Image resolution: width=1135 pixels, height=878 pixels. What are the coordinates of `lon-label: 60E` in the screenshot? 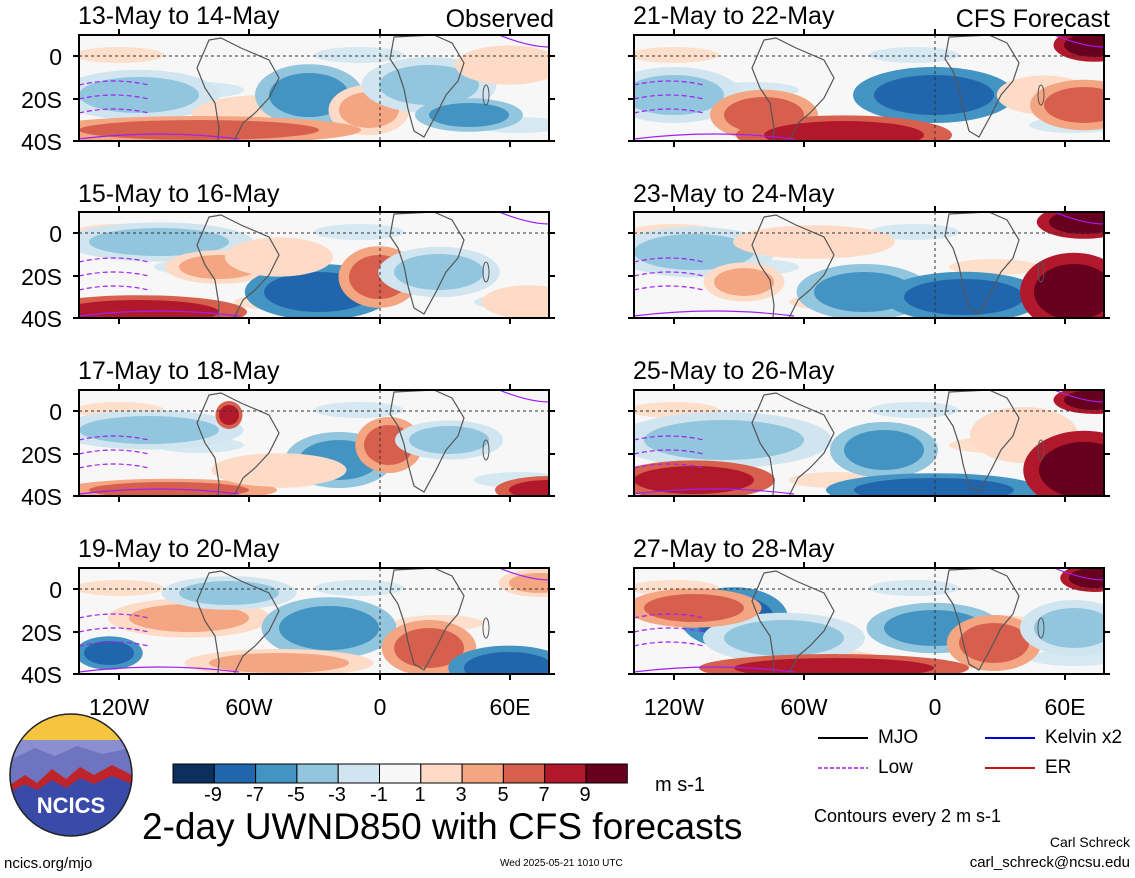 It's located at (1065, 707).